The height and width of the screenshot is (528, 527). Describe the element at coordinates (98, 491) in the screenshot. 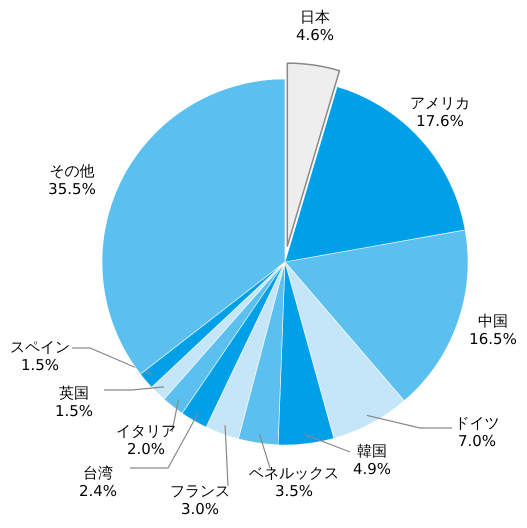

I see `data-label: 2.4%` at that location.